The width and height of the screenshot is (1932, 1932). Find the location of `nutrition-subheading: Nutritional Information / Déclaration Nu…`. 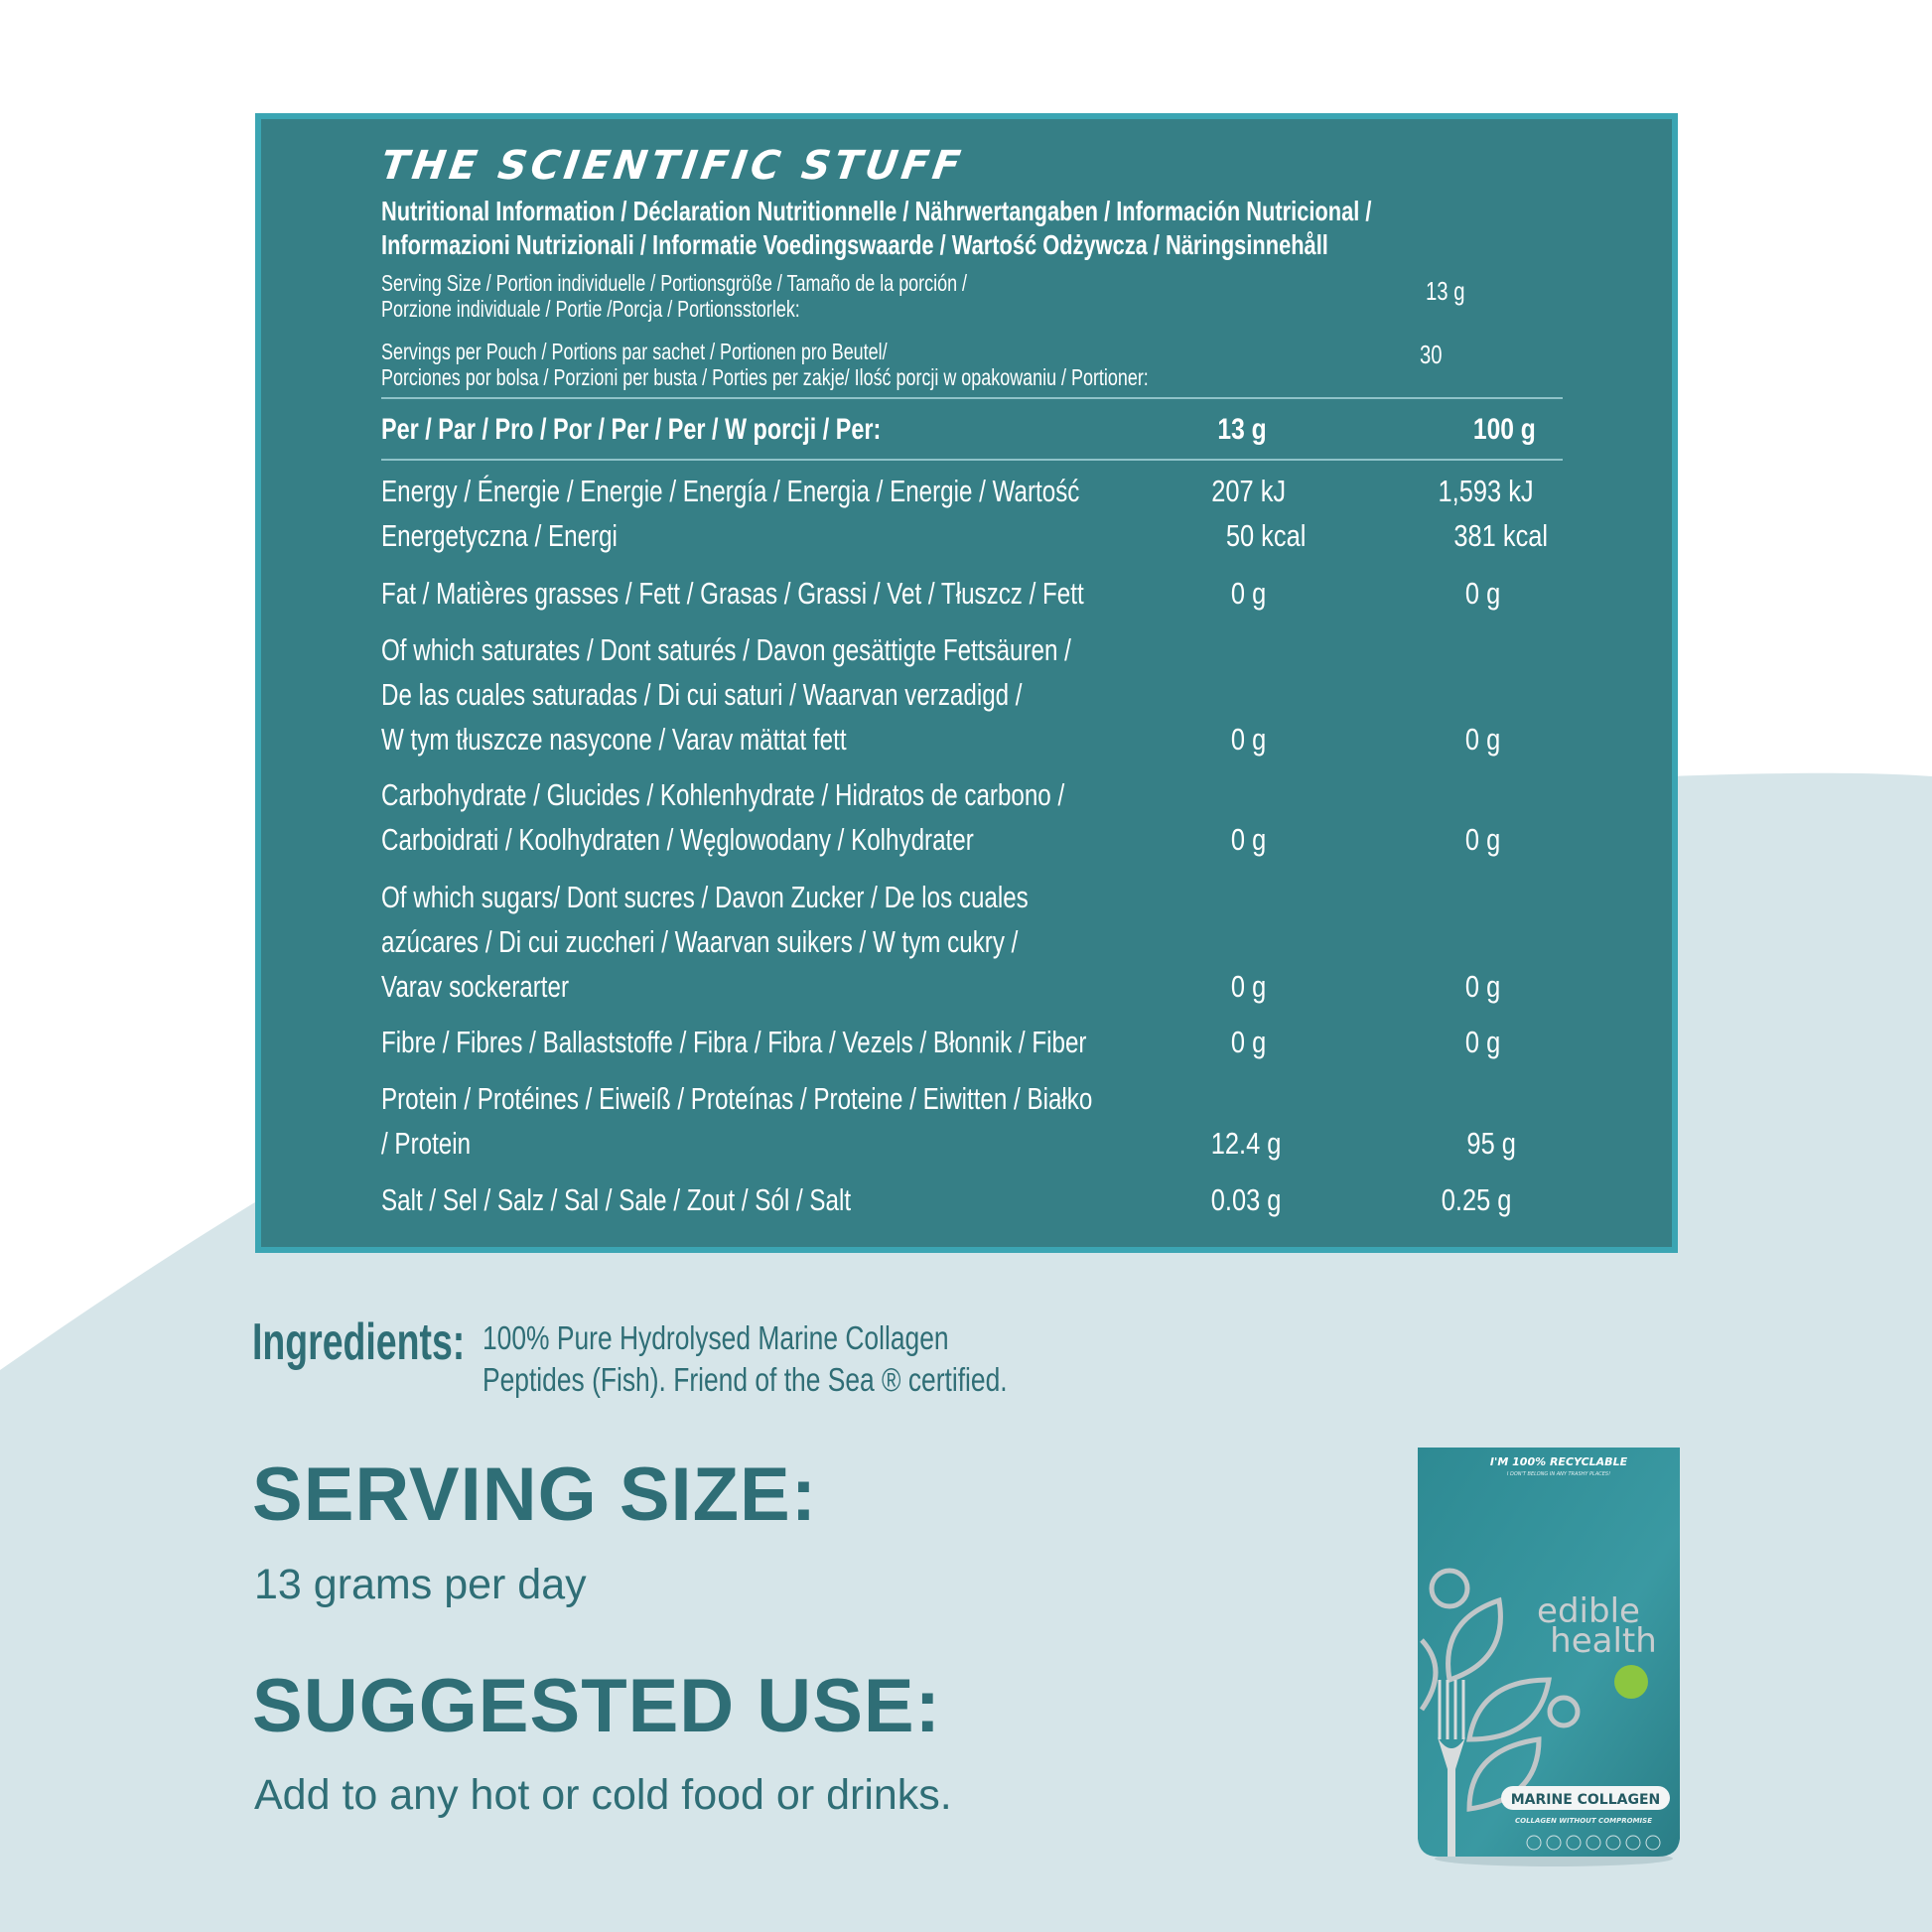

nutrition-subheading: Nutritional Information / Déclaration Nu… is located at coordinates (876, 229).